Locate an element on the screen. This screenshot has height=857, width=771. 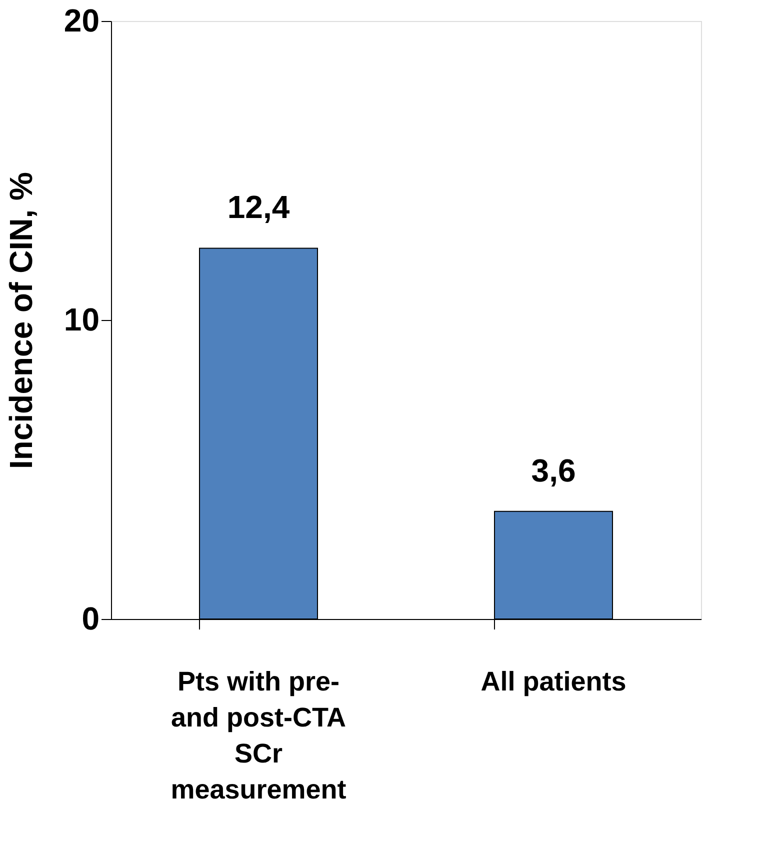
y-tick-label: 10 is located at coordinates (82, 320).